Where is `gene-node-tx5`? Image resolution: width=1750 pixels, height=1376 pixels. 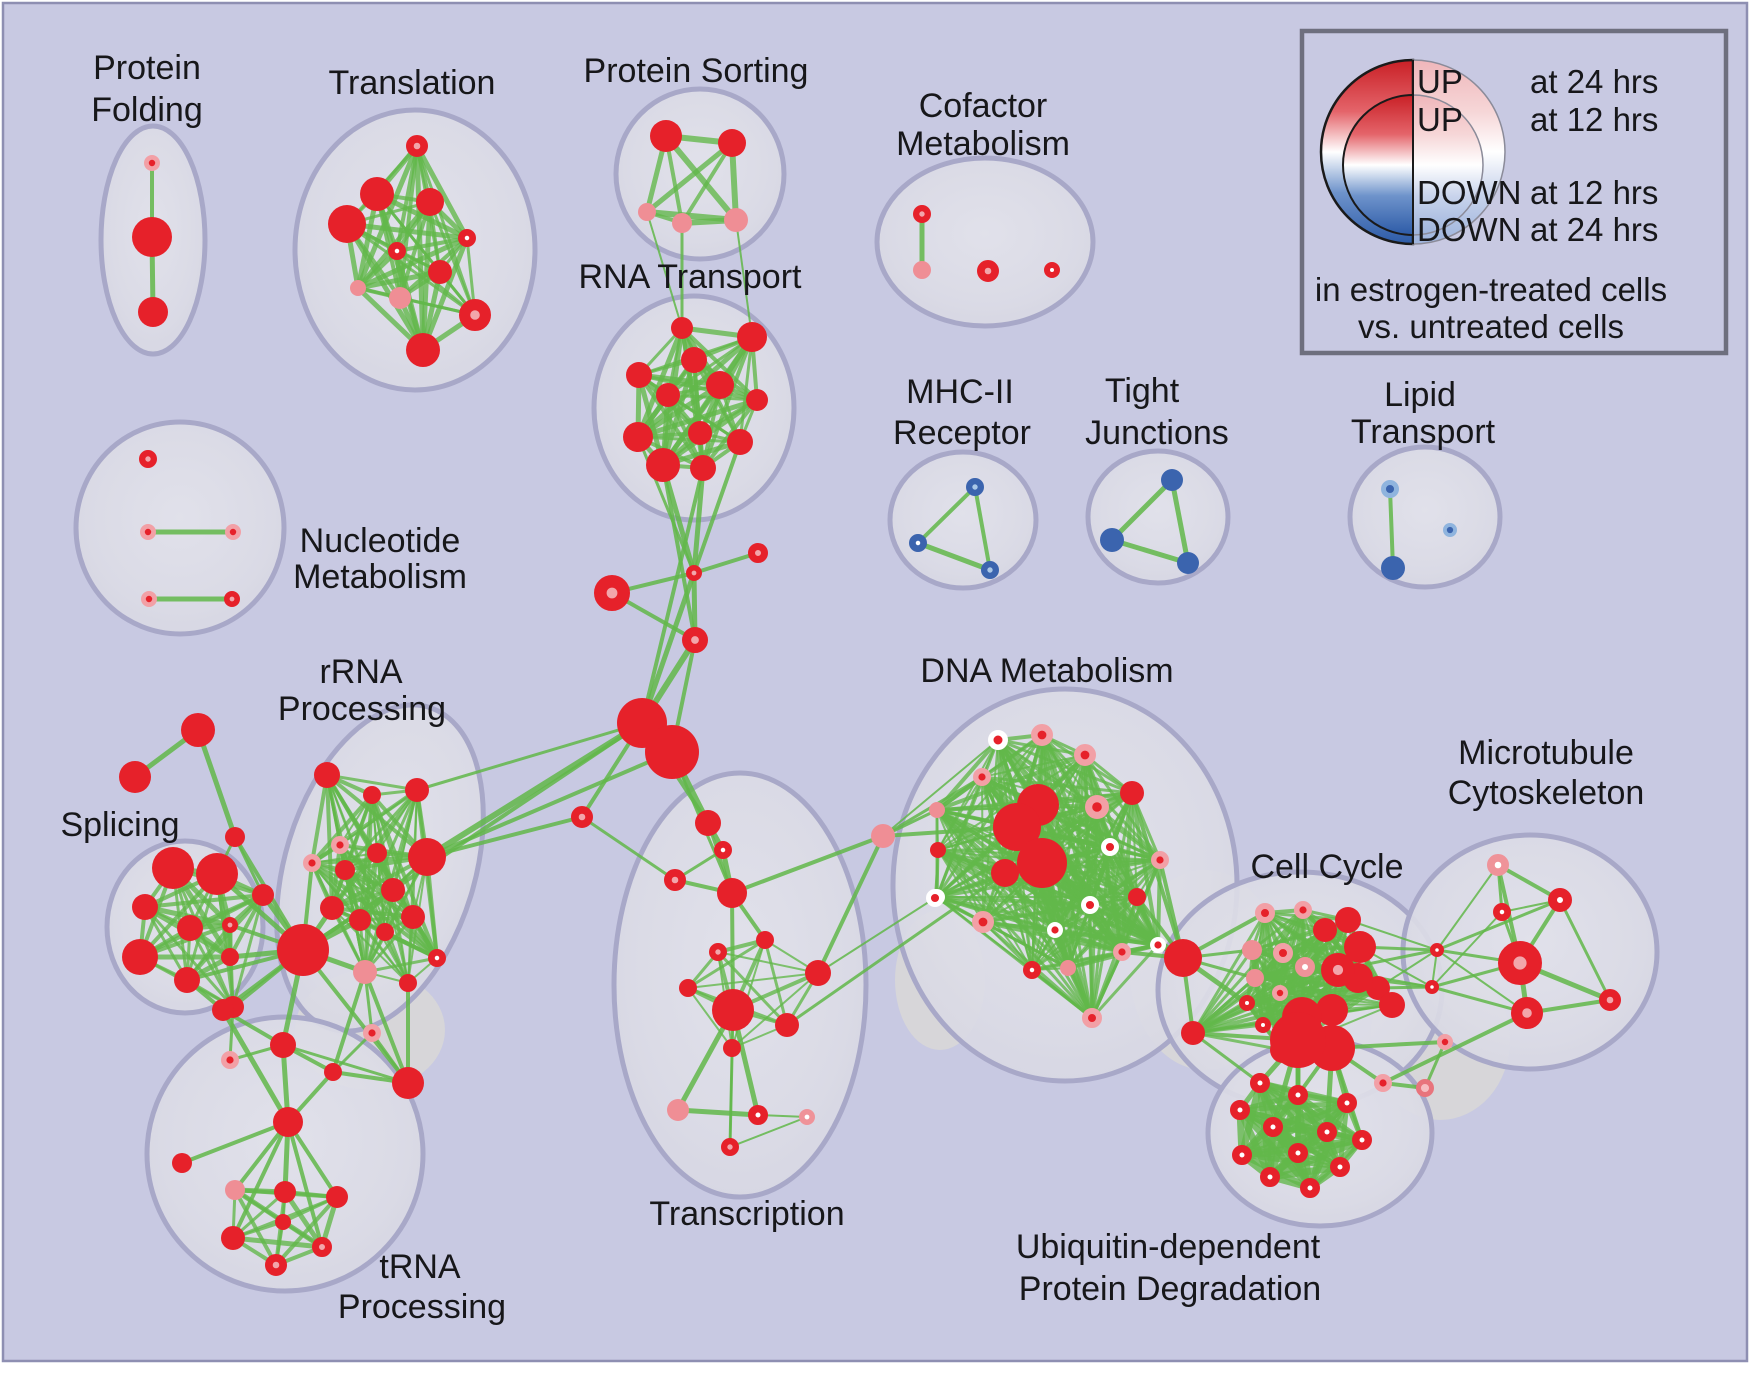
gene-node-tx5 is located at coordinates (765, 940).